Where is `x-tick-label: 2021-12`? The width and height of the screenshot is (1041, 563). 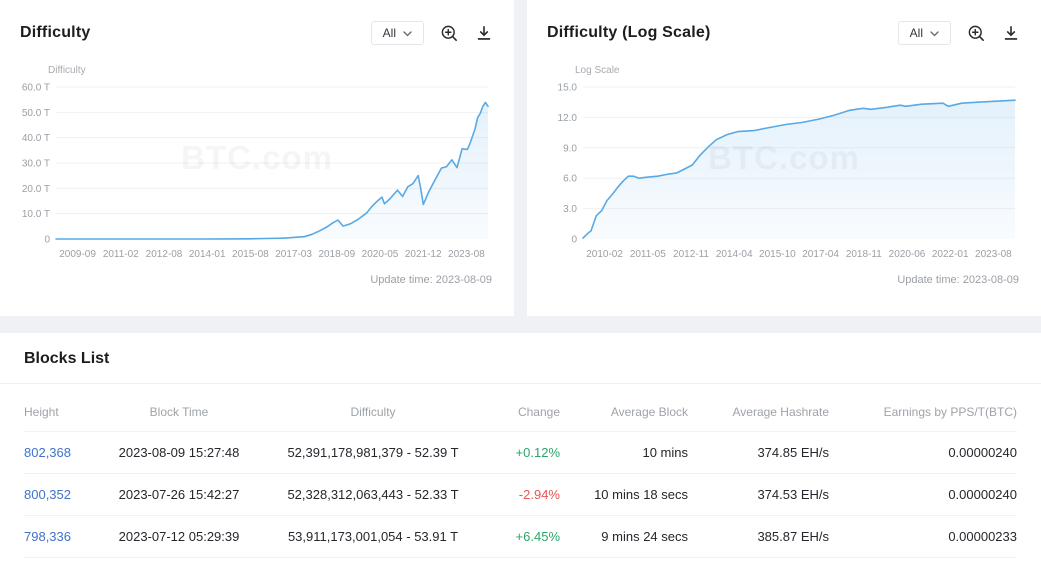 x-tick-label: 2021-12 is located at coordinates (423, 254).